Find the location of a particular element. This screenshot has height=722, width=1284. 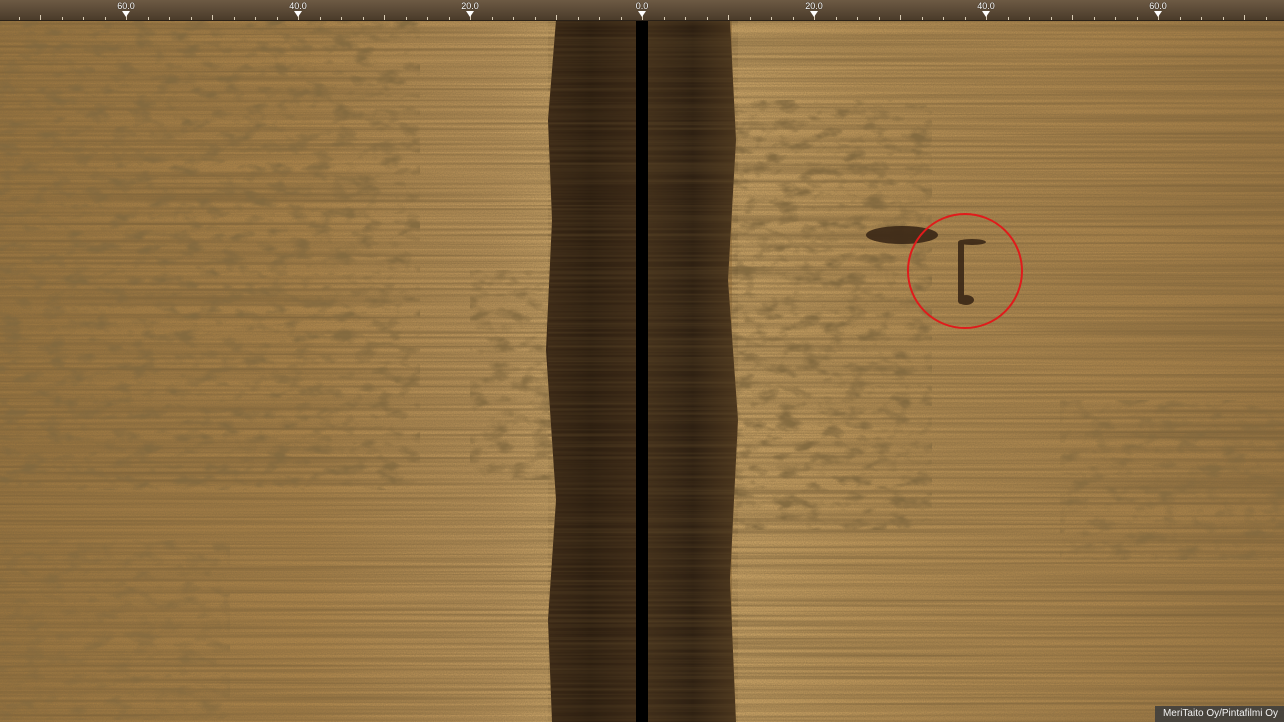

highlight-circle is located at coordinates (965, 271).